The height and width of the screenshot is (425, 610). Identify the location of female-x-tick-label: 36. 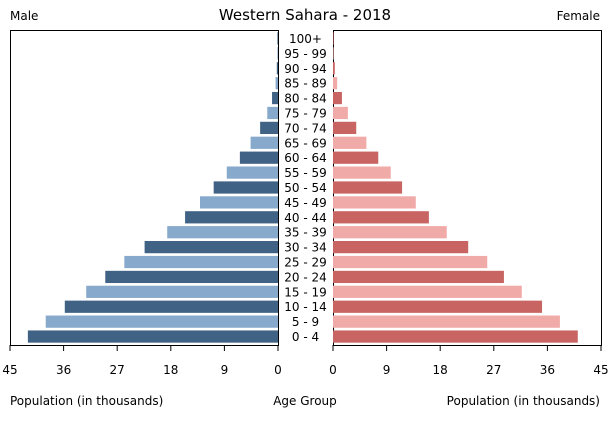
(547, 370).